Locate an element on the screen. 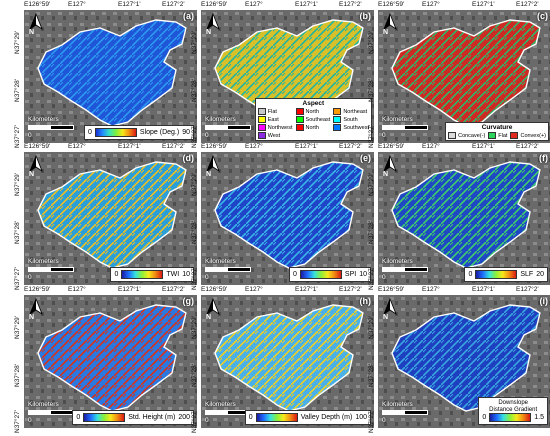 The image size is (550, 436). map-panel-h: N (h) Kilometers 0 0 Valley Depth (m) 100 is located at coordinates (287, 361).